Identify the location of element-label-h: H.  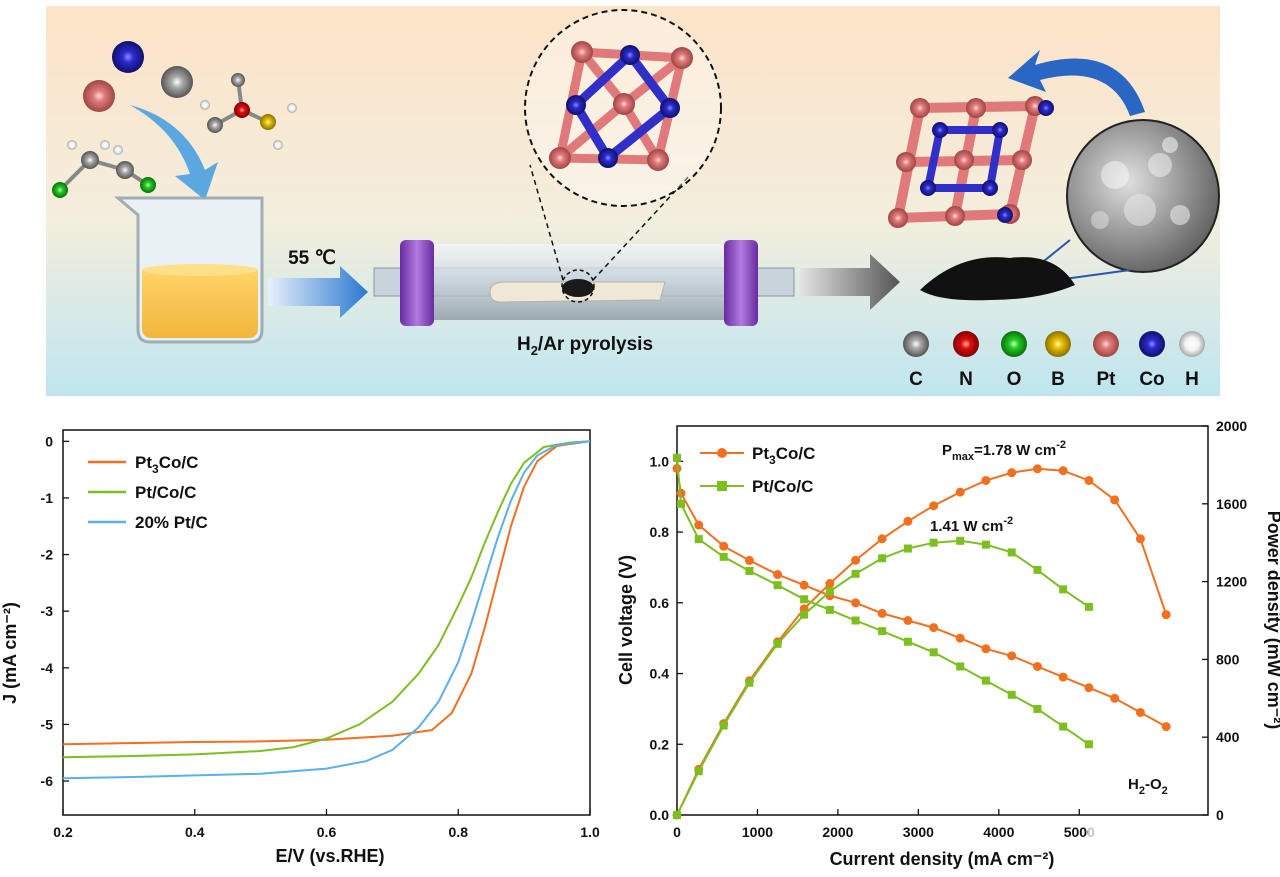
(1192, 379).